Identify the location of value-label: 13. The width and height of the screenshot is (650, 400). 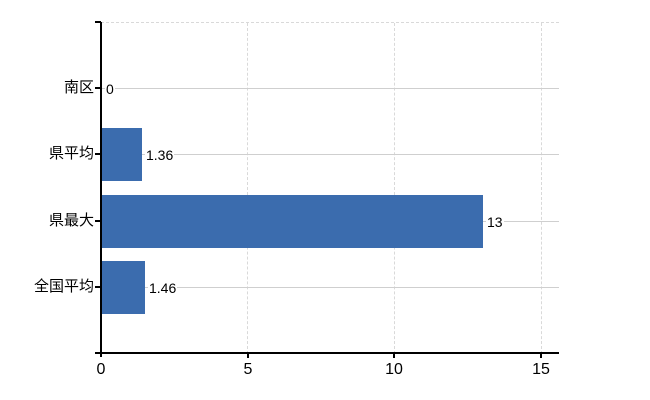
(495, 222).